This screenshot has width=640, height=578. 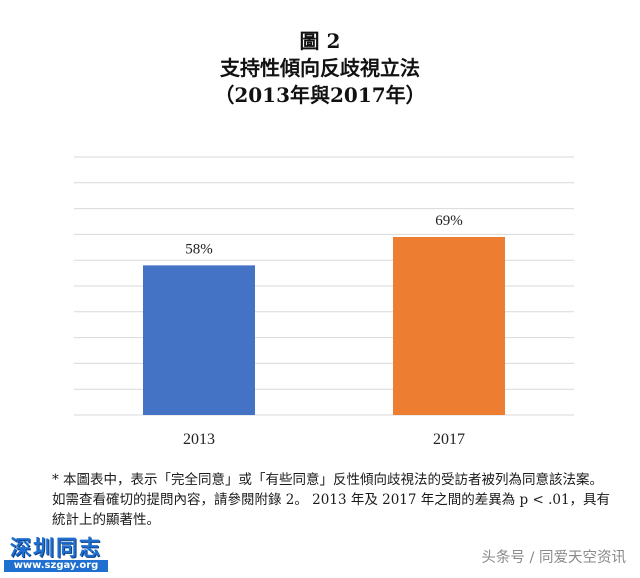 I want to click on watermark: 头条号 / 同爱天空资讯, so click(x=553, y=558).